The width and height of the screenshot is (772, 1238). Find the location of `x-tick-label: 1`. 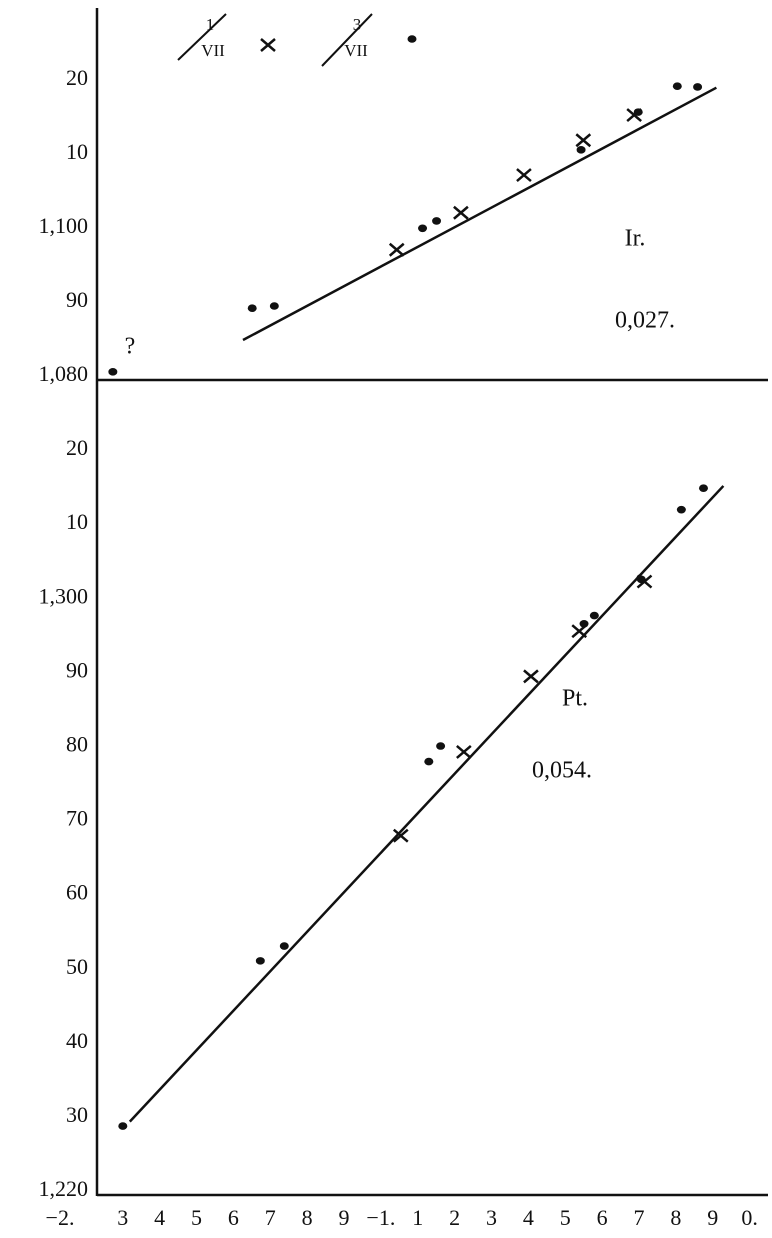

x-tick-label: 1 is located at coordinates (417, 1217).